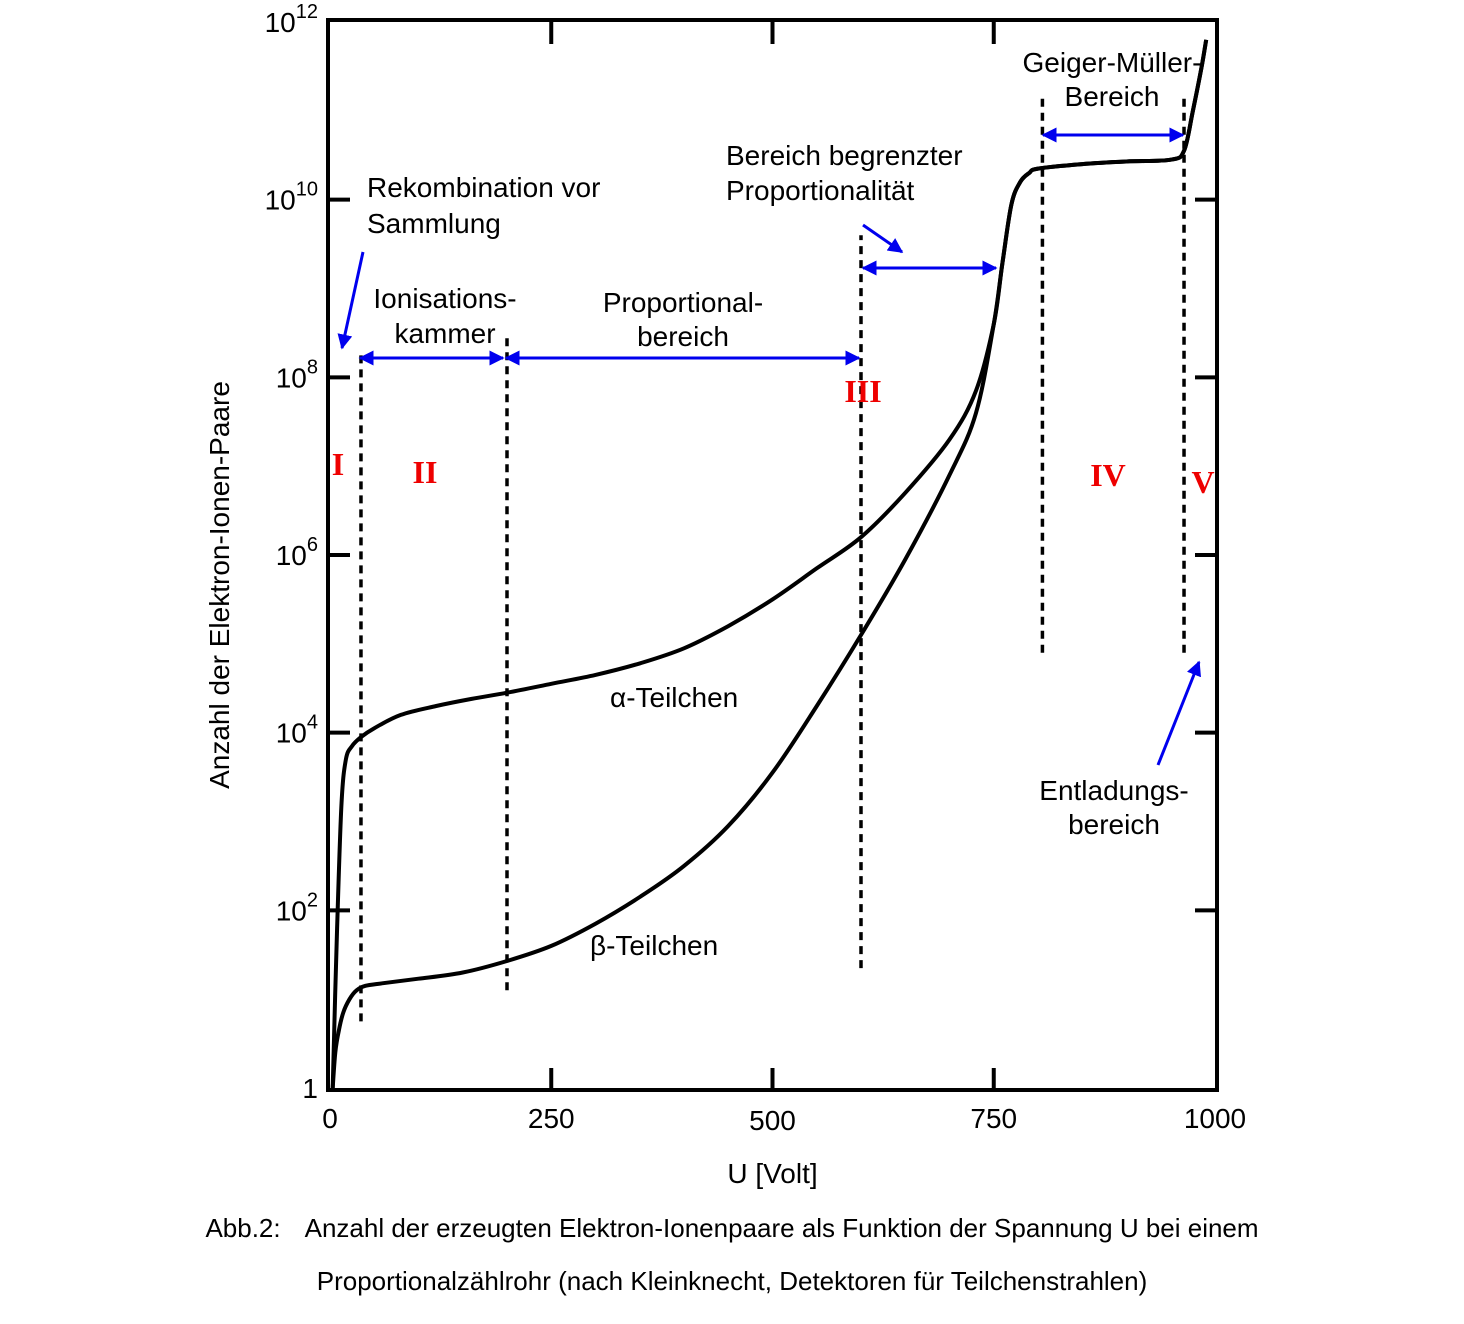 Image resolution: width=1464 pixels, height=1324 pixels. What do you see at coordinates (351, 300) in the screenshot?
I see `arrow-recombination` at bounding box center [351, 300].